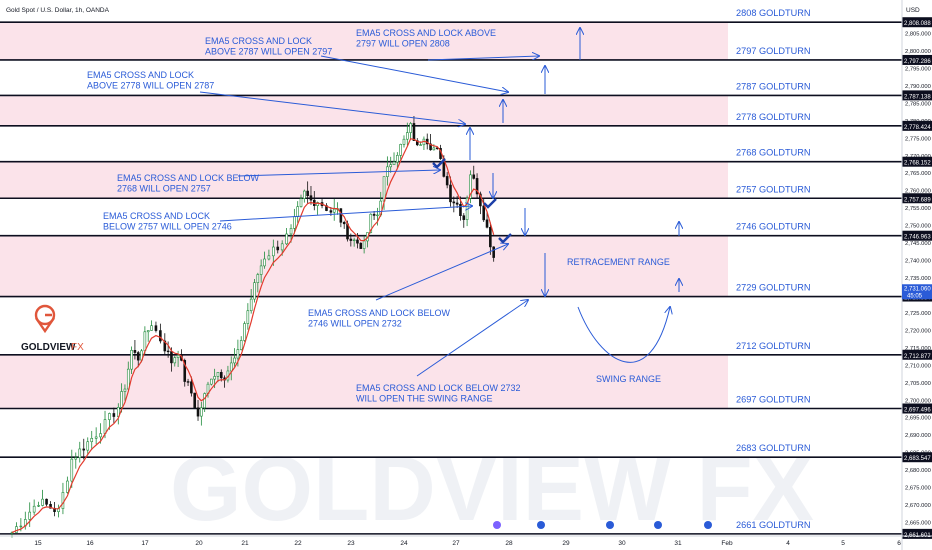 The width and height of the screenshot is (932, 550). I want to click on price-tag-text: 2,746.963, so click(917, 238).